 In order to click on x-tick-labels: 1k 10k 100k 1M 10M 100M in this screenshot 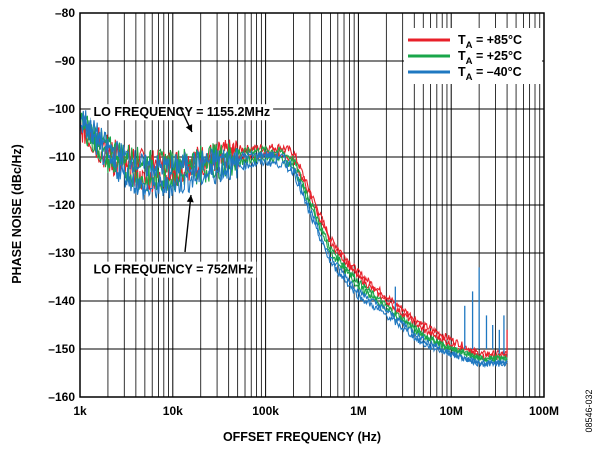, I will do `click(316, 411)`.